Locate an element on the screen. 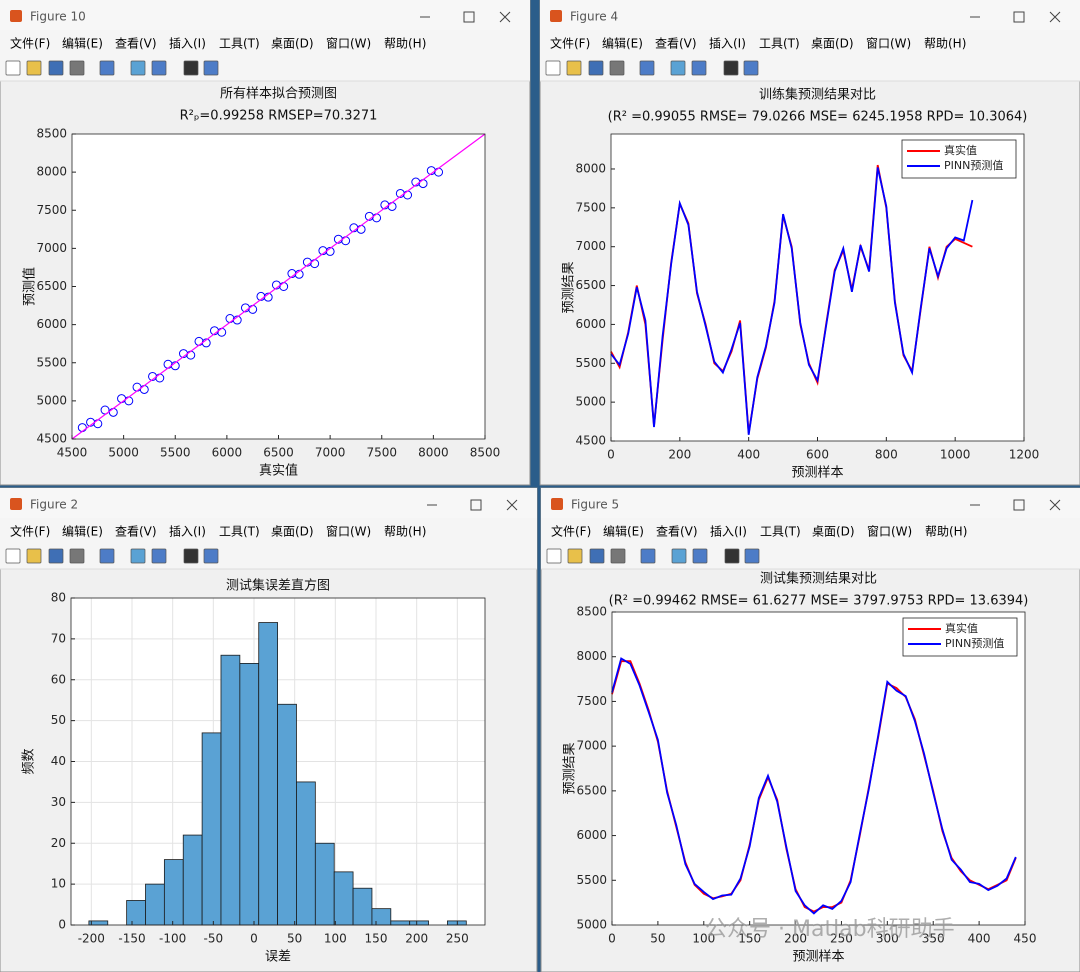 This screenshot has height=972, width=1080. y-tick-label: 4500 is located at coordinates (51, 439).